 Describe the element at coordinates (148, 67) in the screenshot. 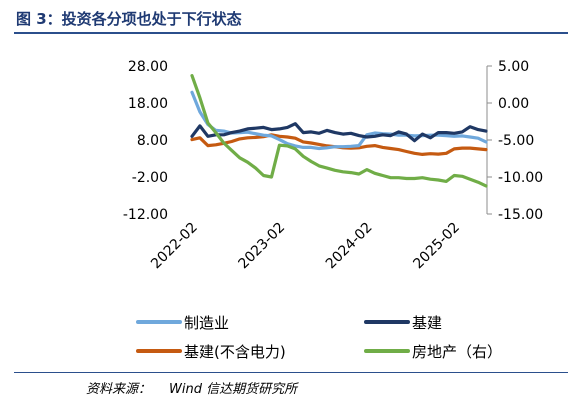

I see `y-left-tick-label: 28.00` at that location.